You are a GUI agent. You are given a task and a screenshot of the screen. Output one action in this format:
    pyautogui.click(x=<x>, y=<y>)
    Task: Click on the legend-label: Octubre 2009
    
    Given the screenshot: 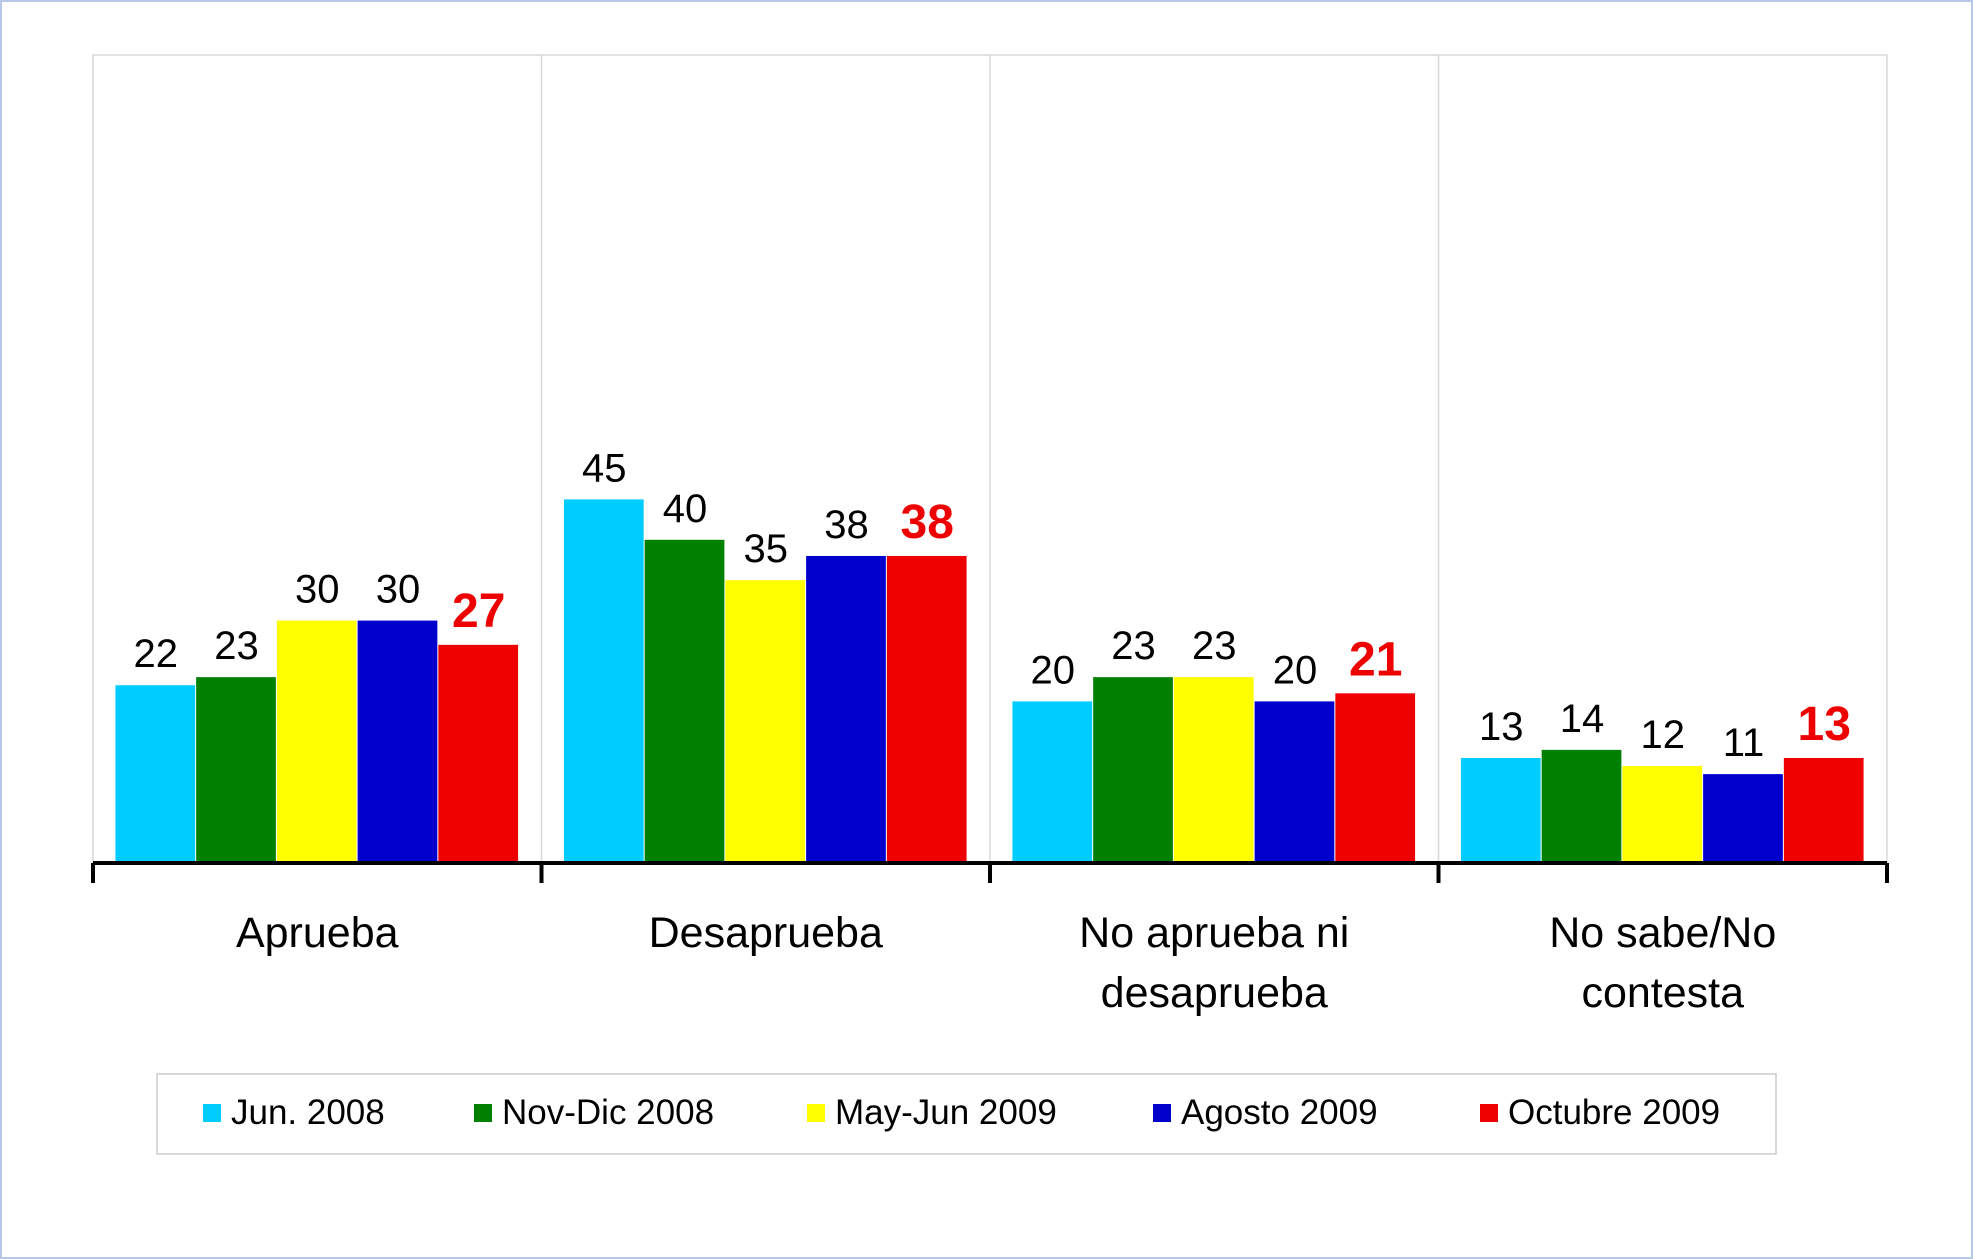 What is the action you would take?
    pyautogui.click(x=1614, y=1112)
    